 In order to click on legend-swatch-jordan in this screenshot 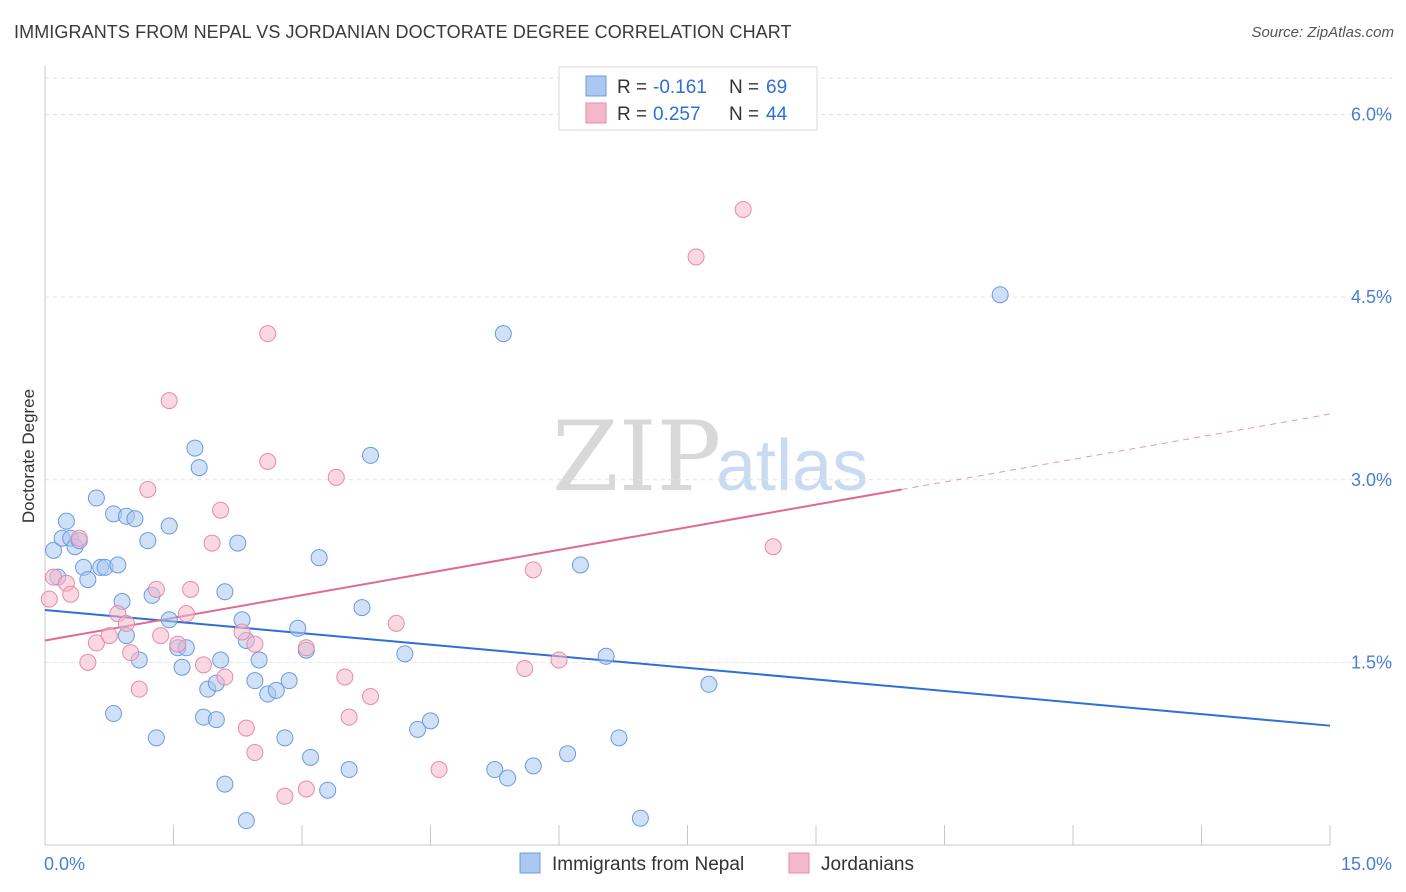, I will do `click(596, 113)`.